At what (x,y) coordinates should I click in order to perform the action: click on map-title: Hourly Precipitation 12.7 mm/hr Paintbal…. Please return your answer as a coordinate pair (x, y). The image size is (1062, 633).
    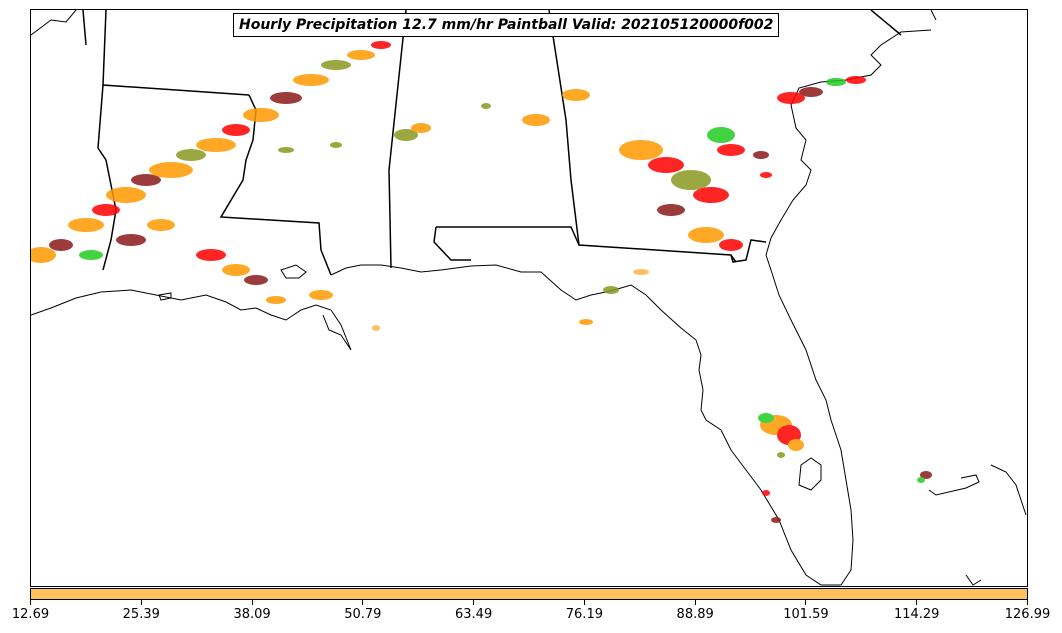
    Looking at the image, I should click on (506, 25).